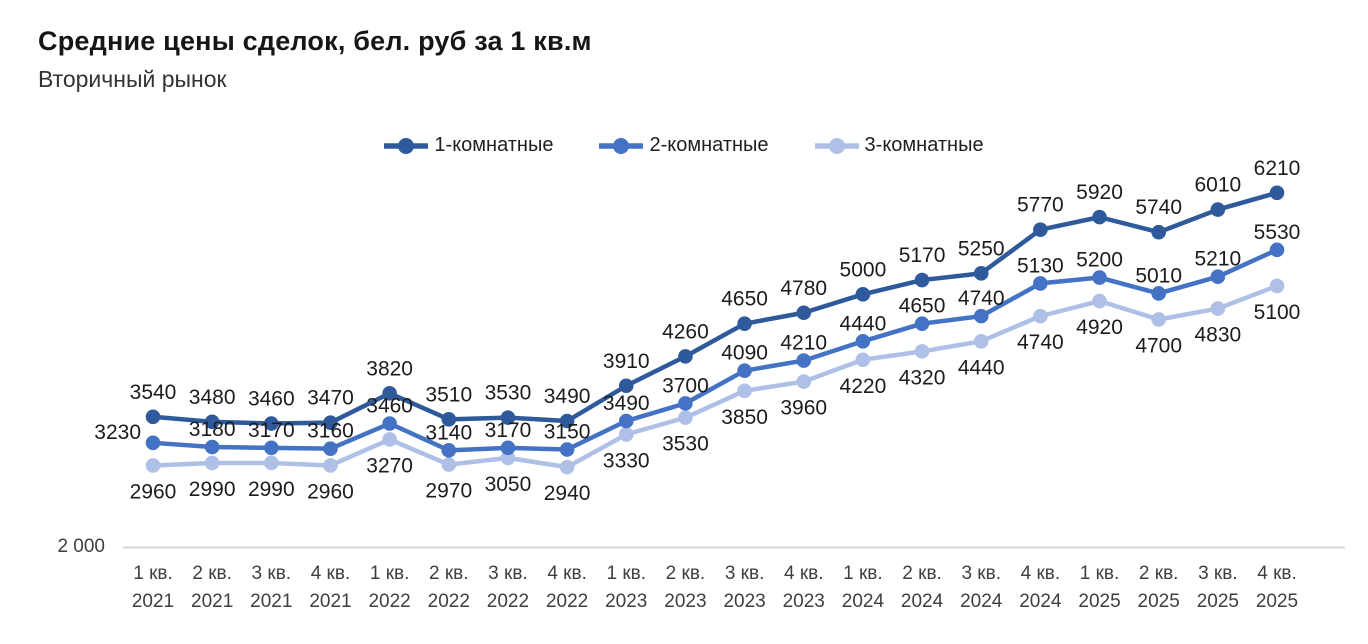  I want to click on y-axis-tick-label: 2 000, so click(81, 546).